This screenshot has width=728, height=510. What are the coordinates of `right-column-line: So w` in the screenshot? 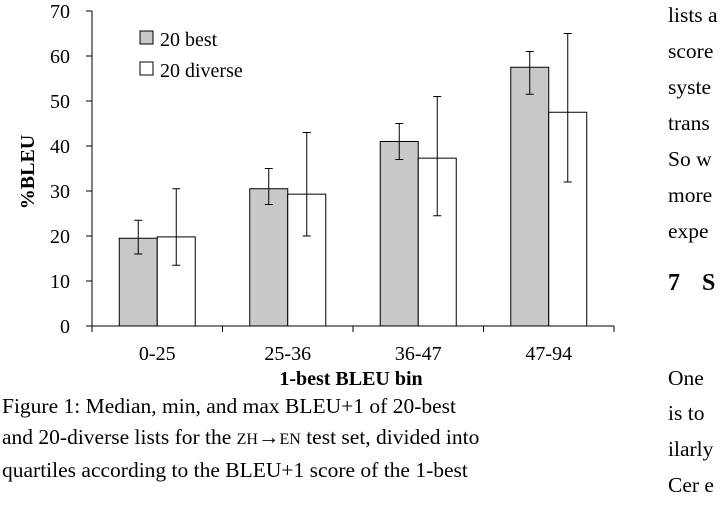 It's located at (690, 159).